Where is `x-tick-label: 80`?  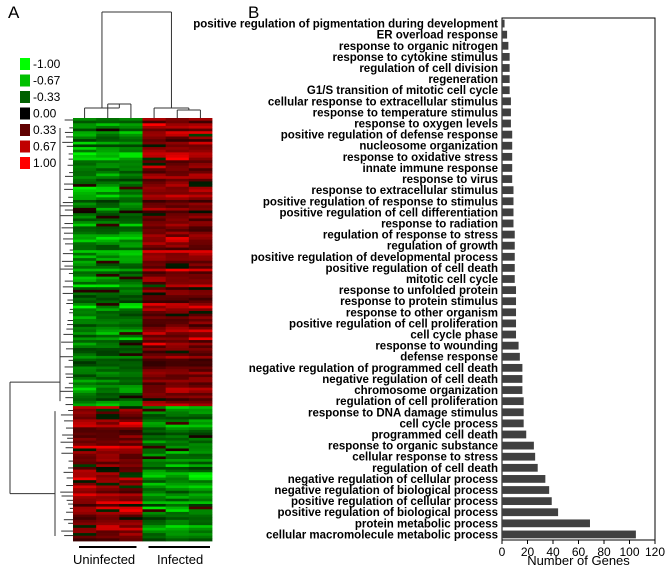 x-tick-label: 80 is located at coordinates (604, 552).